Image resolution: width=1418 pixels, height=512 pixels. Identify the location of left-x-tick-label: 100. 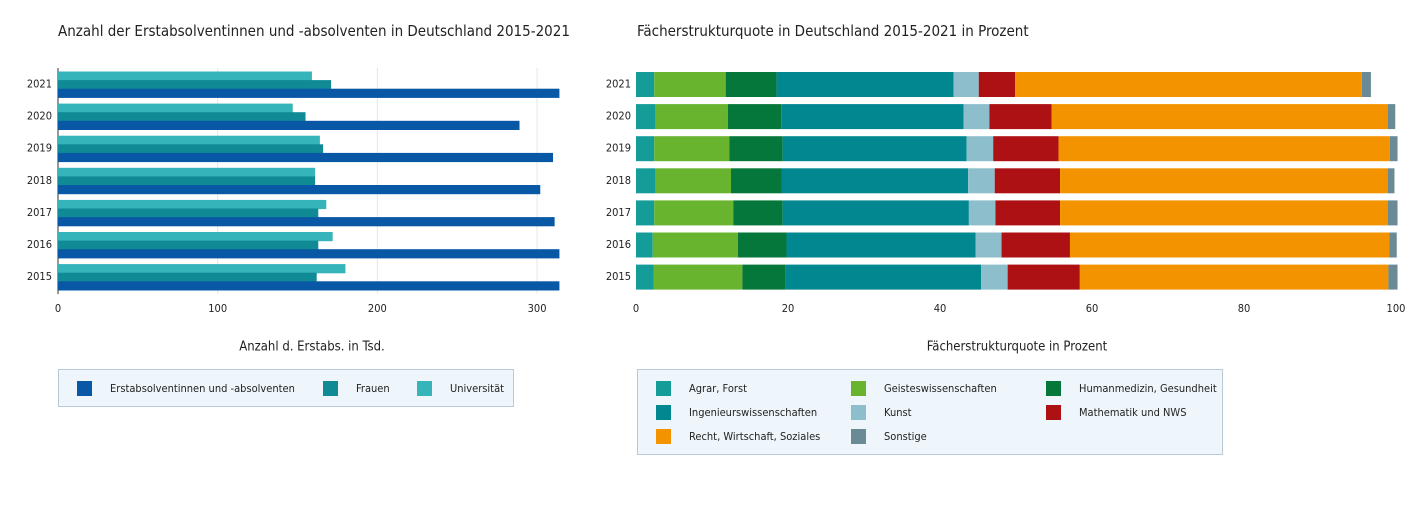
(217, 308).